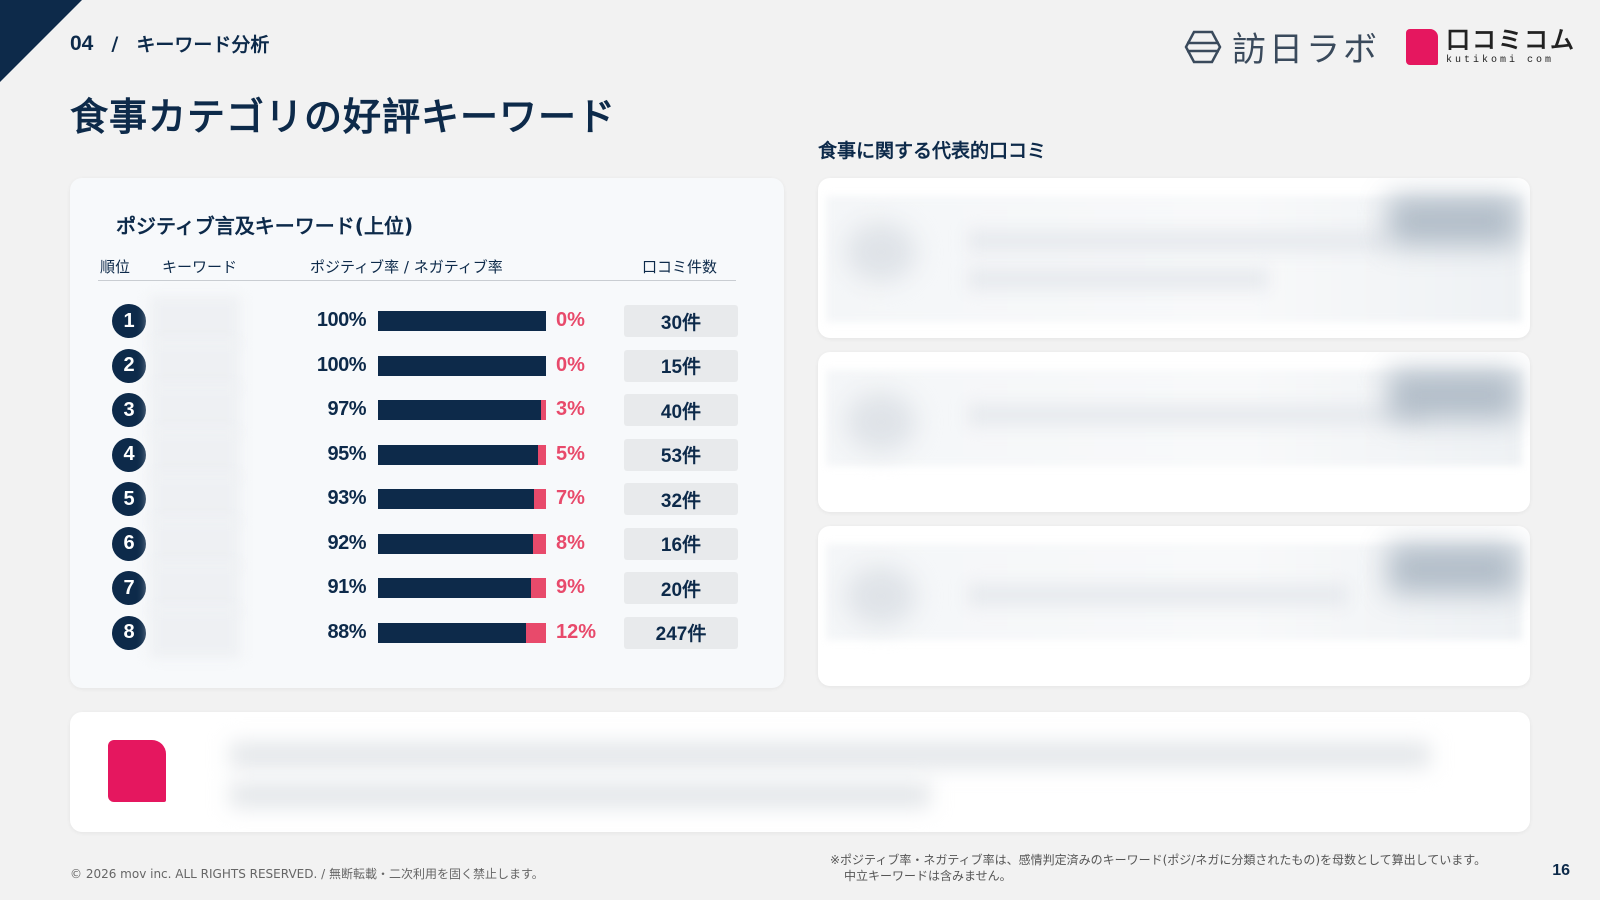 This screenshot has height=900, width=1600. I want to click on positive-rate: 95%, so click(346, 453).